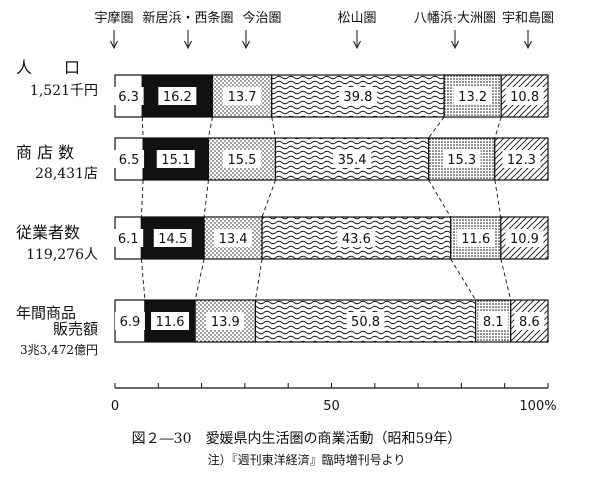 This screenshot has width=593, height=480. What do you see at coordinates (66, 174) in the screenshot?
I see `category-label-2-line-2: 28,431店` at bounding box center [66, 174].